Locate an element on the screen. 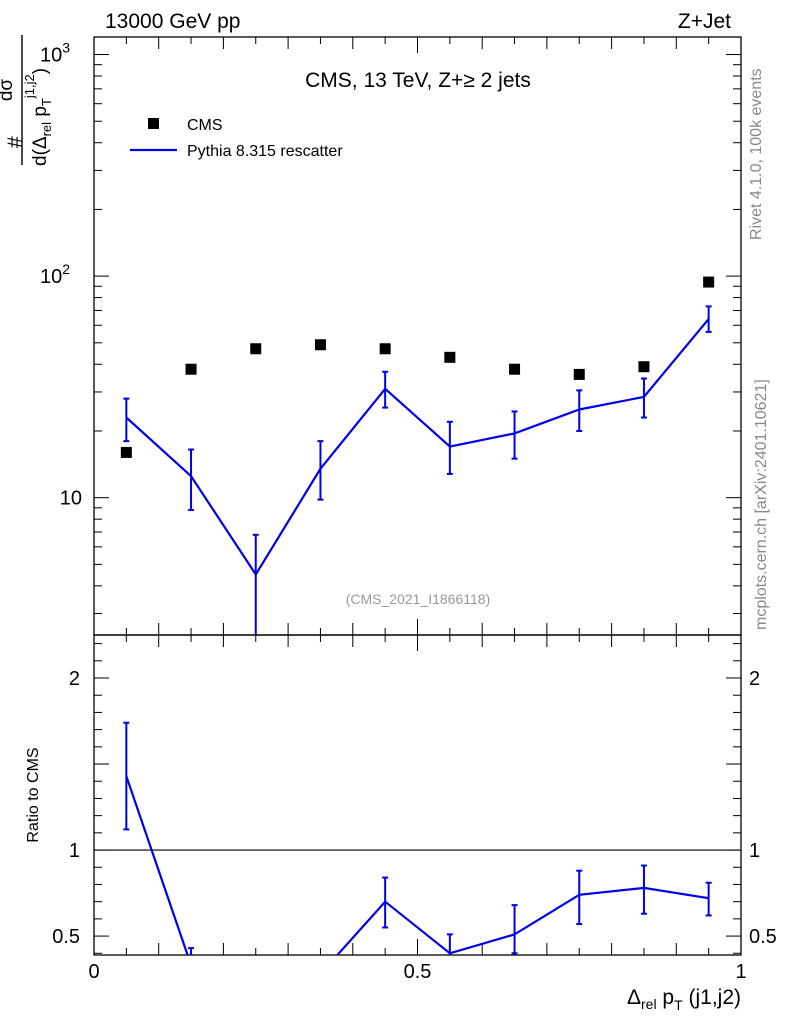 The height and width of the screenshot is (1024, 786). ylabel-den-sup: j1,j2 is located at coordinates (29, 86).